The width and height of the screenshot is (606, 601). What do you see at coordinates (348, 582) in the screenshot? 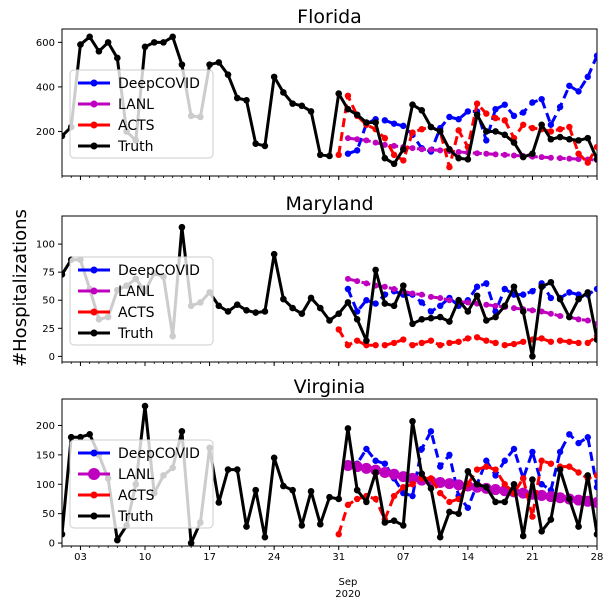
I see `x-axis-month-label: Sep` at bounding box center [348, 582].